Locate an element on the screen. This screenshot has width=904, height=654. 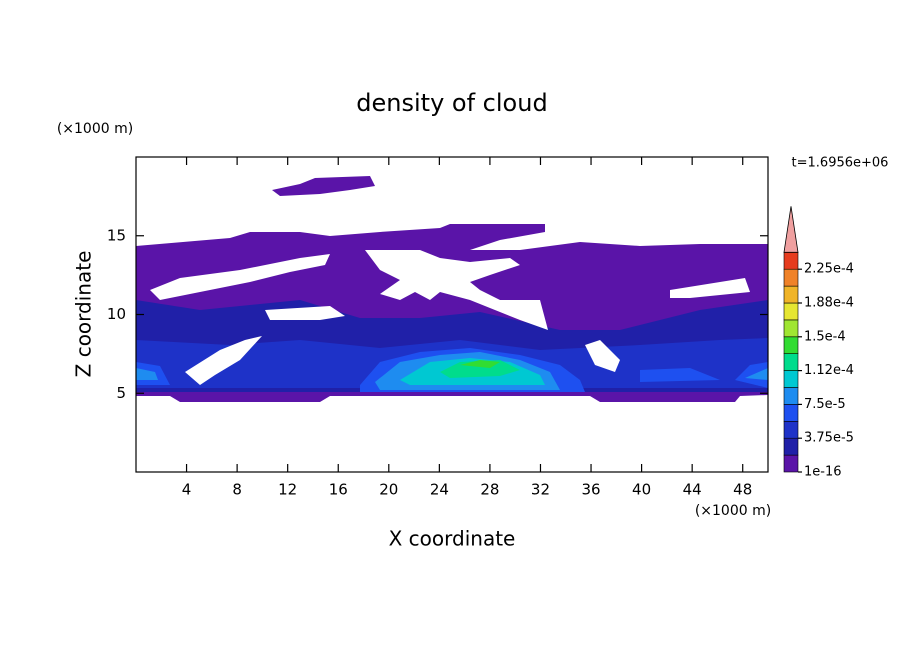
time-label: t=1.6956e+06 is located at coordinates (840, 163).